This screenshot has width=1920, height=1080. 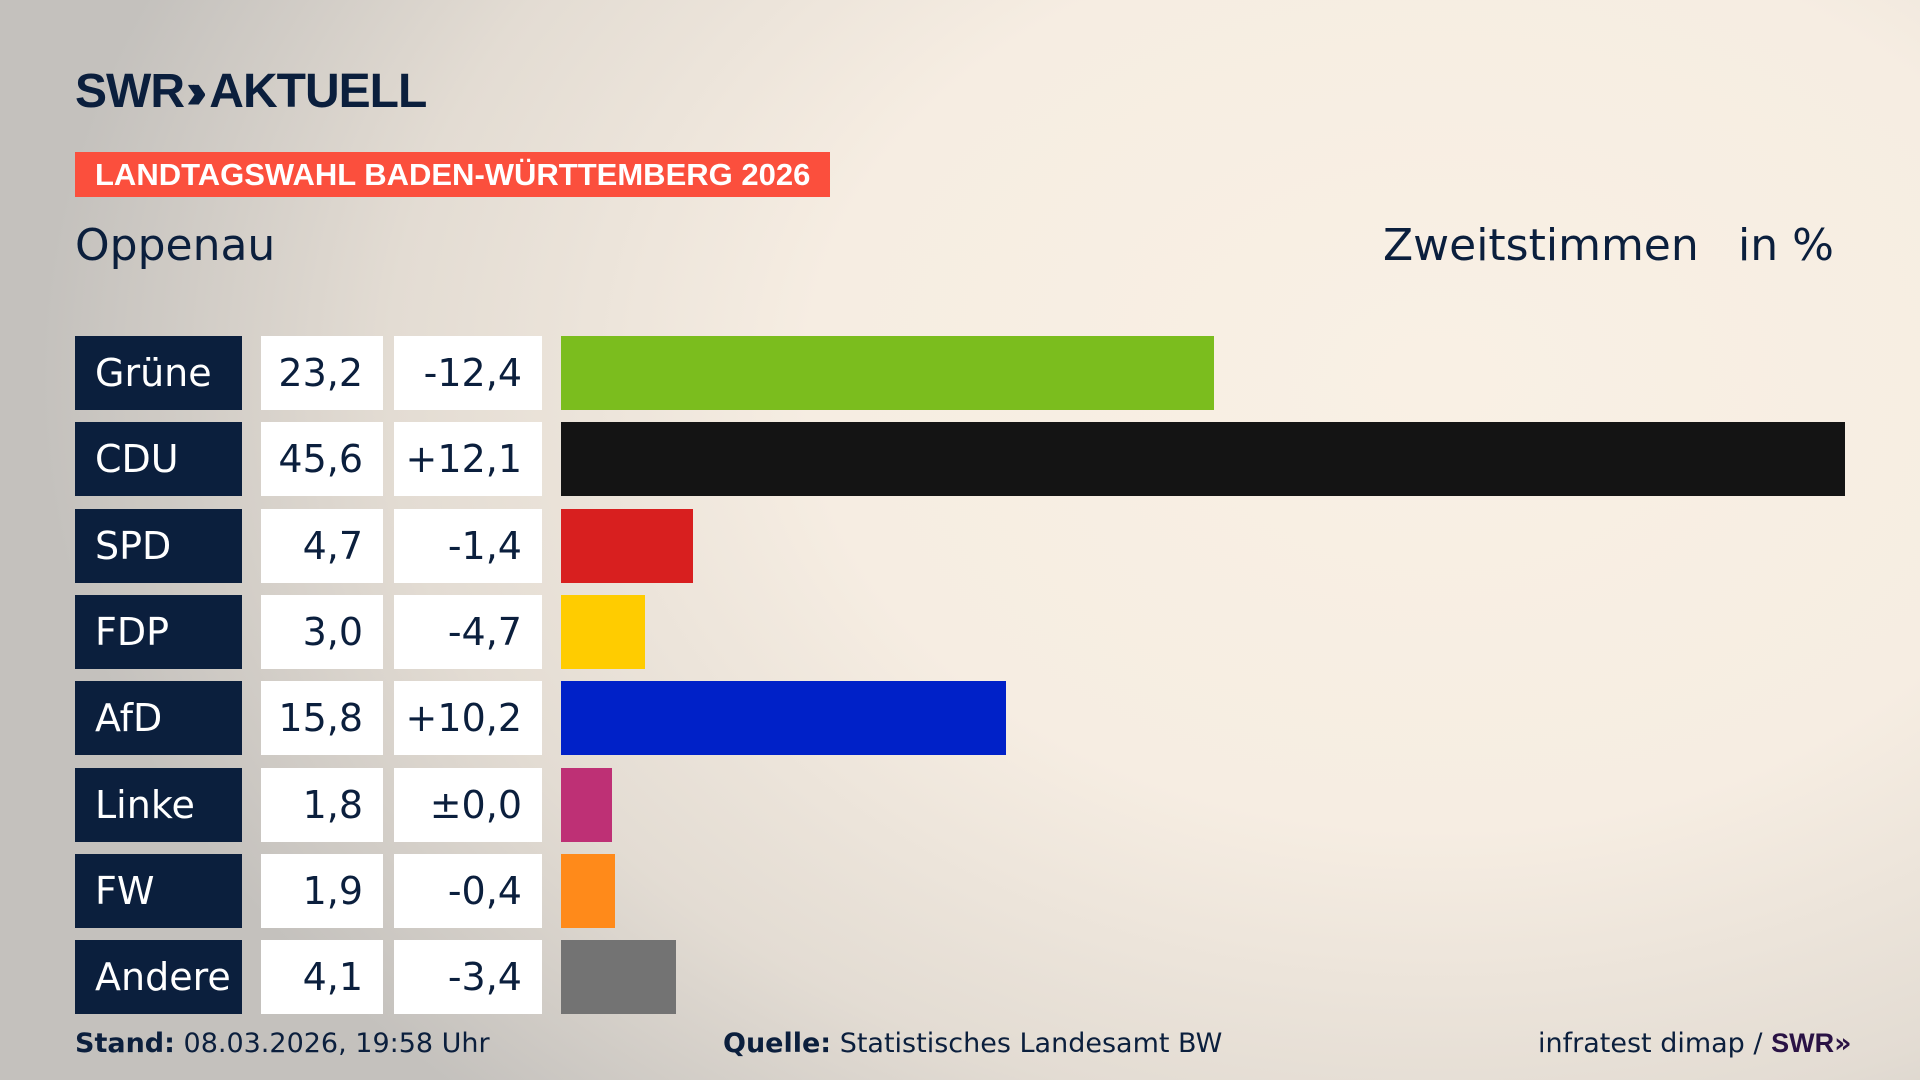 I want to click on vote-change: ±0,0, so click(x=468, y=804).